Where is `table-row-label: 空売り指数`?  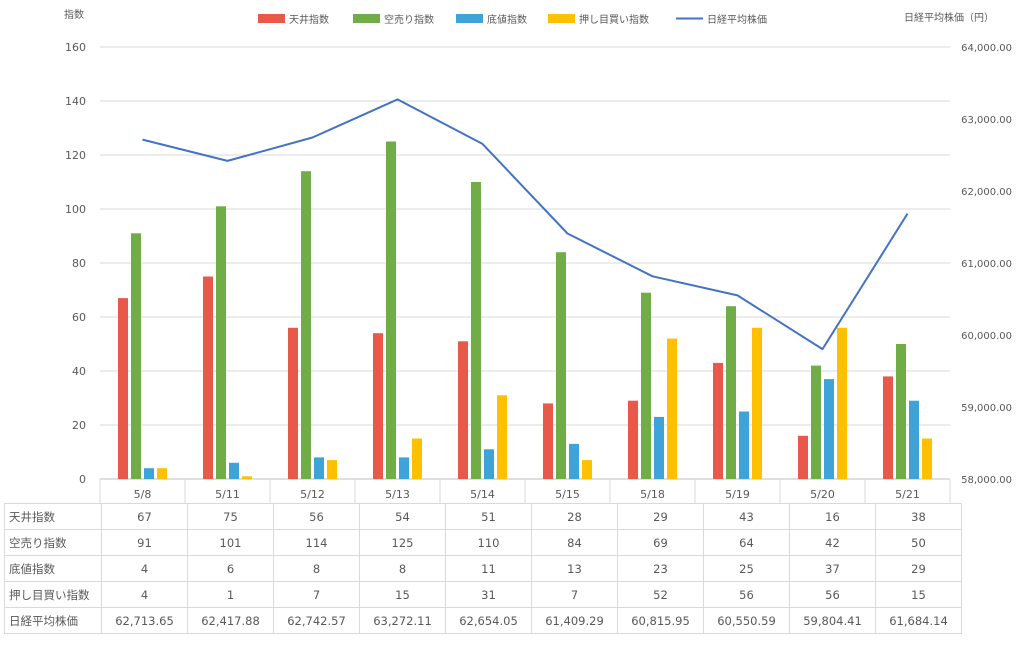 table-row-label: 空売り指数 is located at coordinates (53, 542).